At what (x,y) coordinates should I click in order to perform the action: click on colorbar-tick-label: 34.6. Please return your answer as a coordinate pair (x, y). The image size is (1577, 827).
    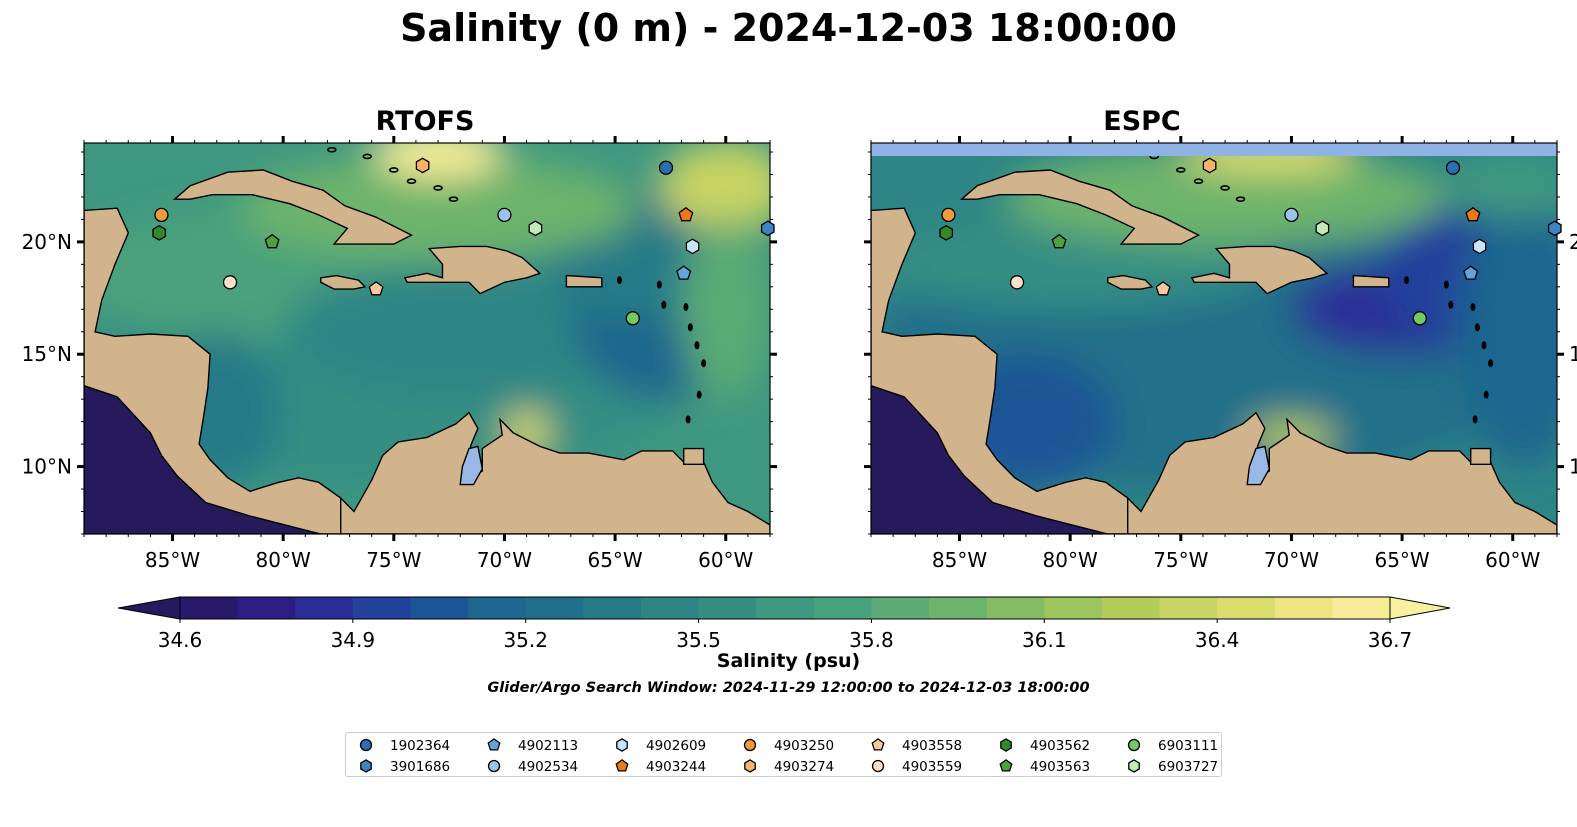
    Looking at the image, I should click on (180, 639).